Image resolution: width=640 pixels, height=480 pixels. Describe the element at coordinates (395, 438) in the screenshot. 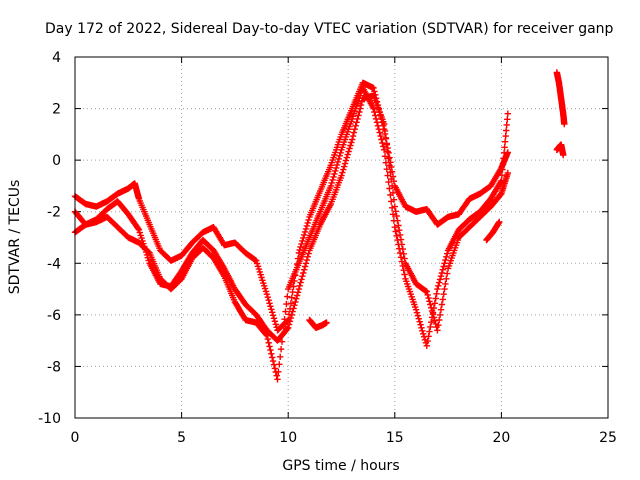

I see `x-tick-label: 15` at that location.